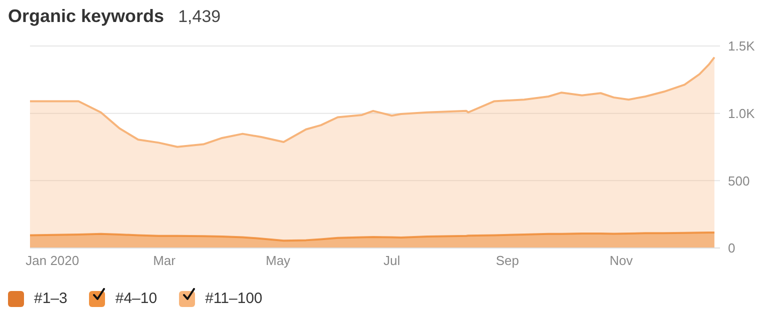 This screenshot has width=768, height=321. Describe the element at coordinates (164, 260) in the screenshot. I see `x-tick-label: Mar` at that location.